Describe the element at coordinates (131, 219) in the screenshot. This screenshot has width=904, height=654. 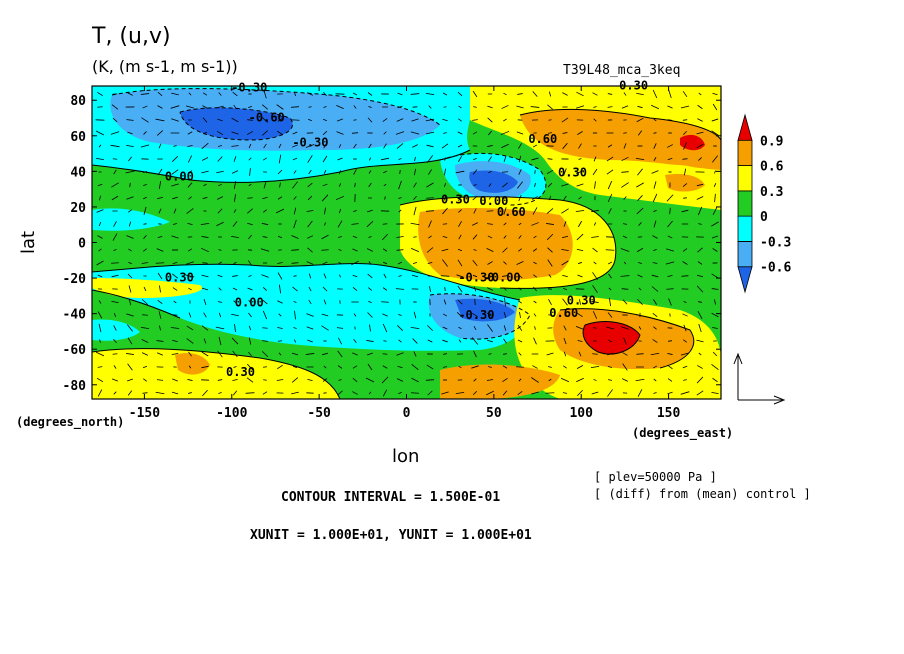
I see `region-neg-west` at that location.